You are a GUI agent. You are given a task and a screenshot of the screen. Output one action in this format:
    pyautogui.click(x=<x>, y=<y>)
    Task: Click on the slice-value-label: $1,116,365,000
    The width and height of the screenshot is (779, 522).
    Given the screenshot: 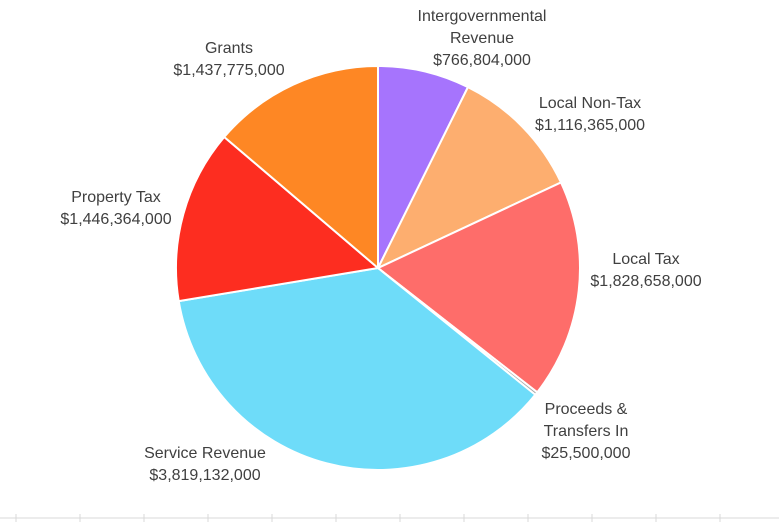 What is the action you would take?
    pyautogui.click(x=590, y=125)
    